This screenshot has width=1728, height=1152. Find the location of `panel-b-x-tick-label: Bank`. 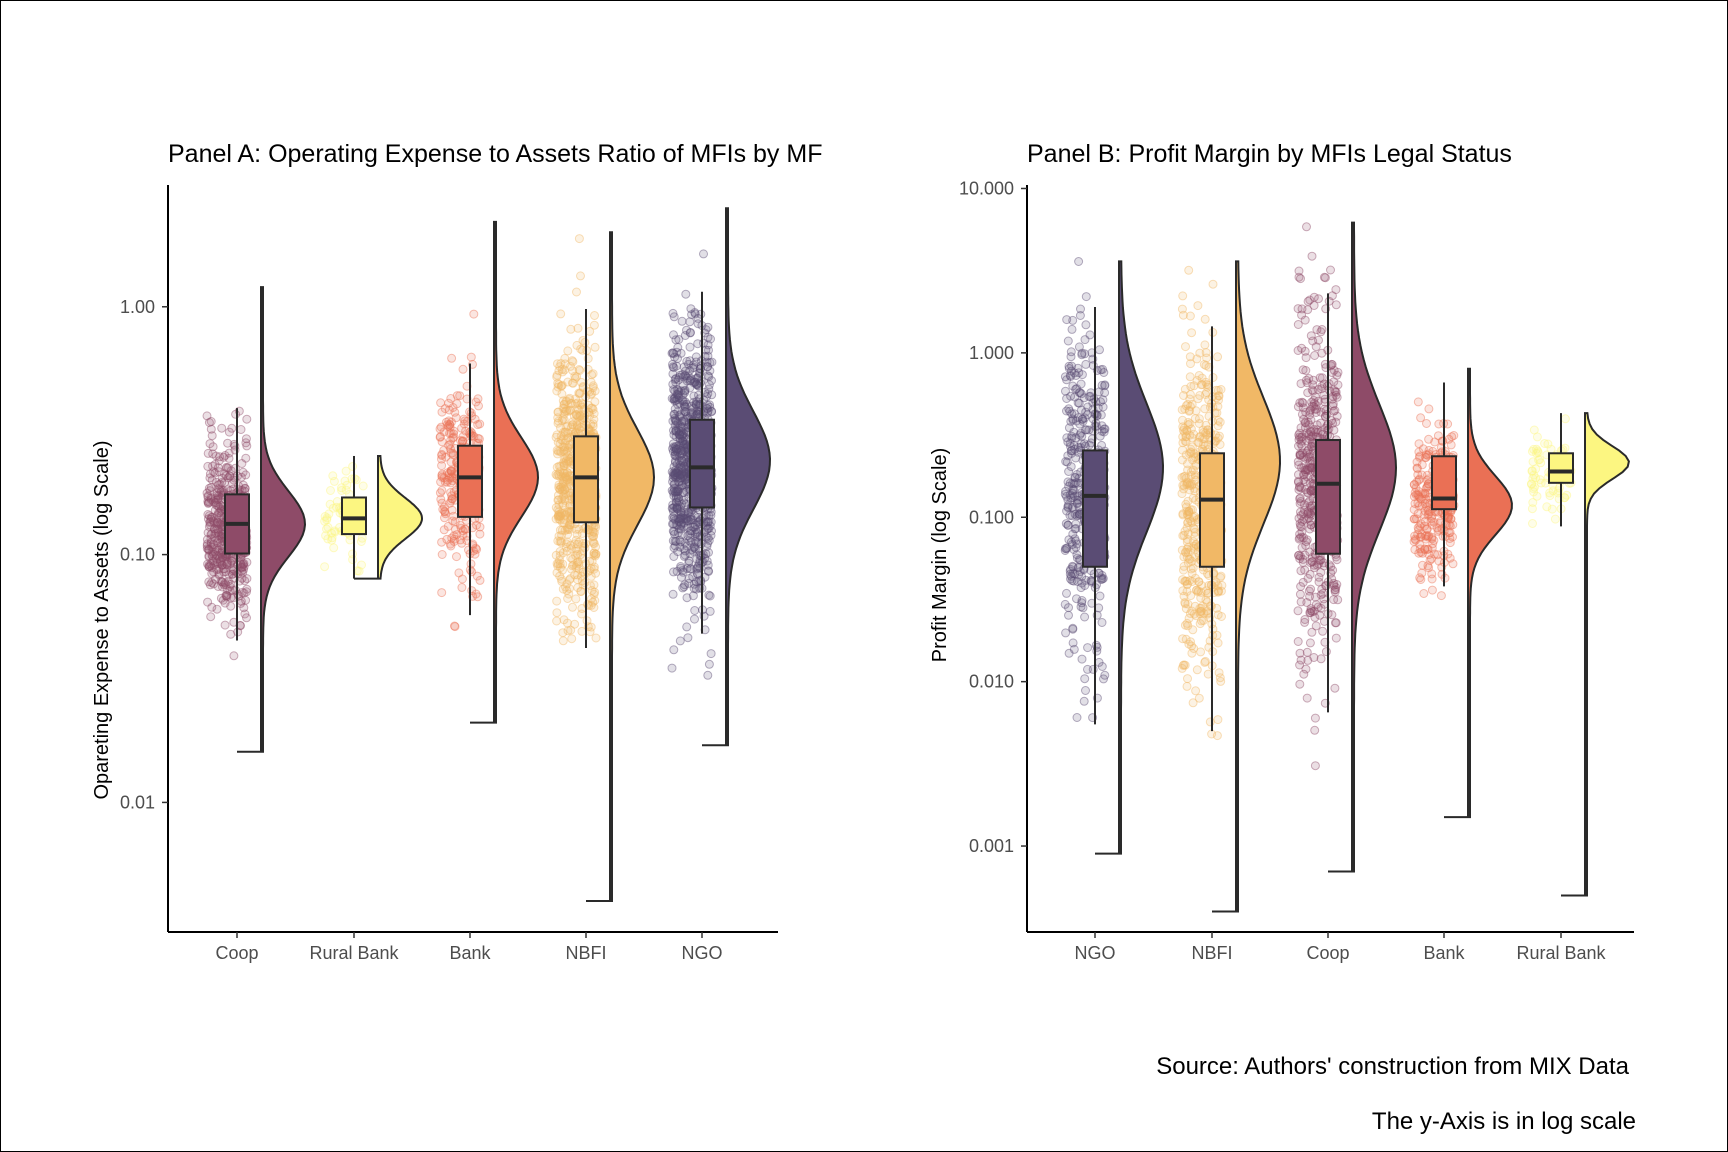

panel-b-x-tick-label: Bank is located at coordinates (1444, 953).